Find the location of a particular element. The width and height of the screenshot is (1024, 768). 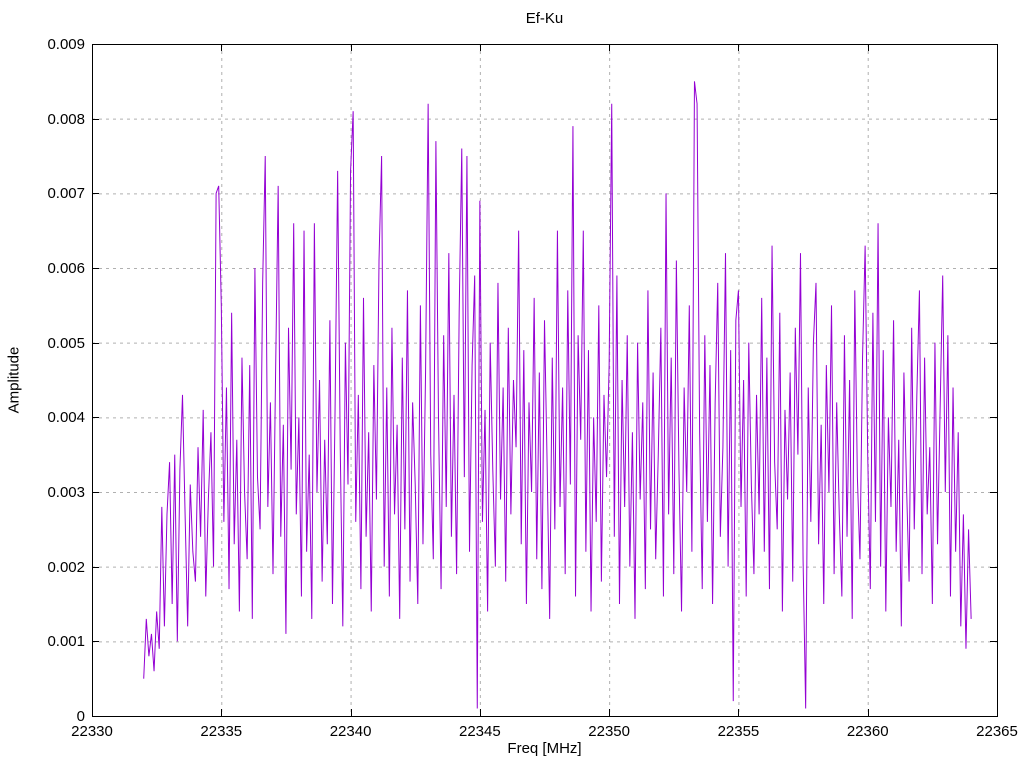

x-tick-label: 22350 is located at coordinates (609, 731).